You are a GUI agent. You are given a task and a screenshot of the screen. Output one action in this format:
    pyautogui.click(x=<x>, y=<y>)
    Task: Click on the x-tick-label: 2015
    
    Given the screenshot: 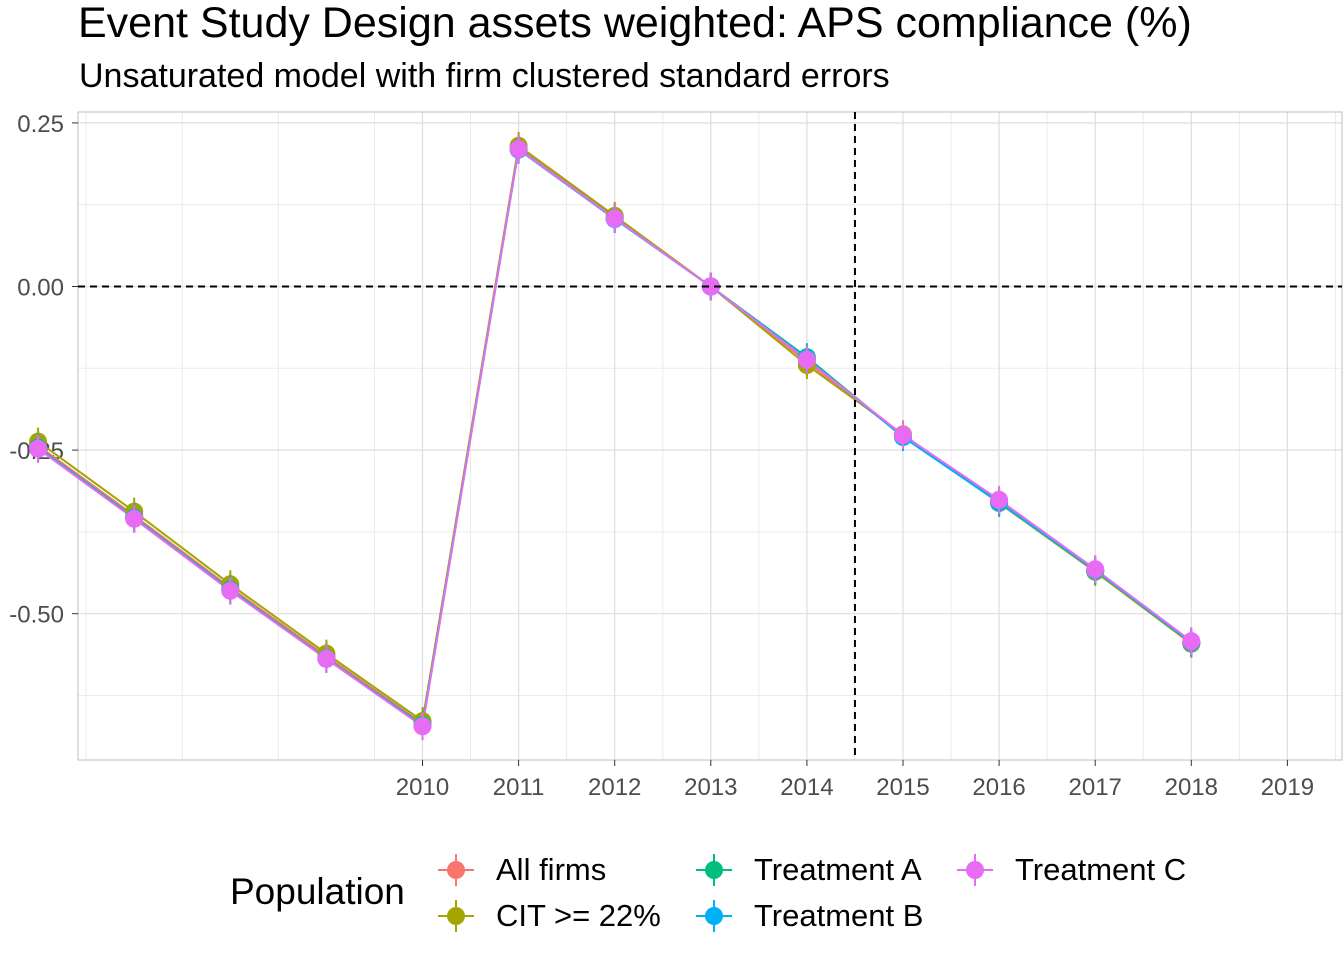 What is the action you would take?
    pyautogui.click(x=902, y=787)
    